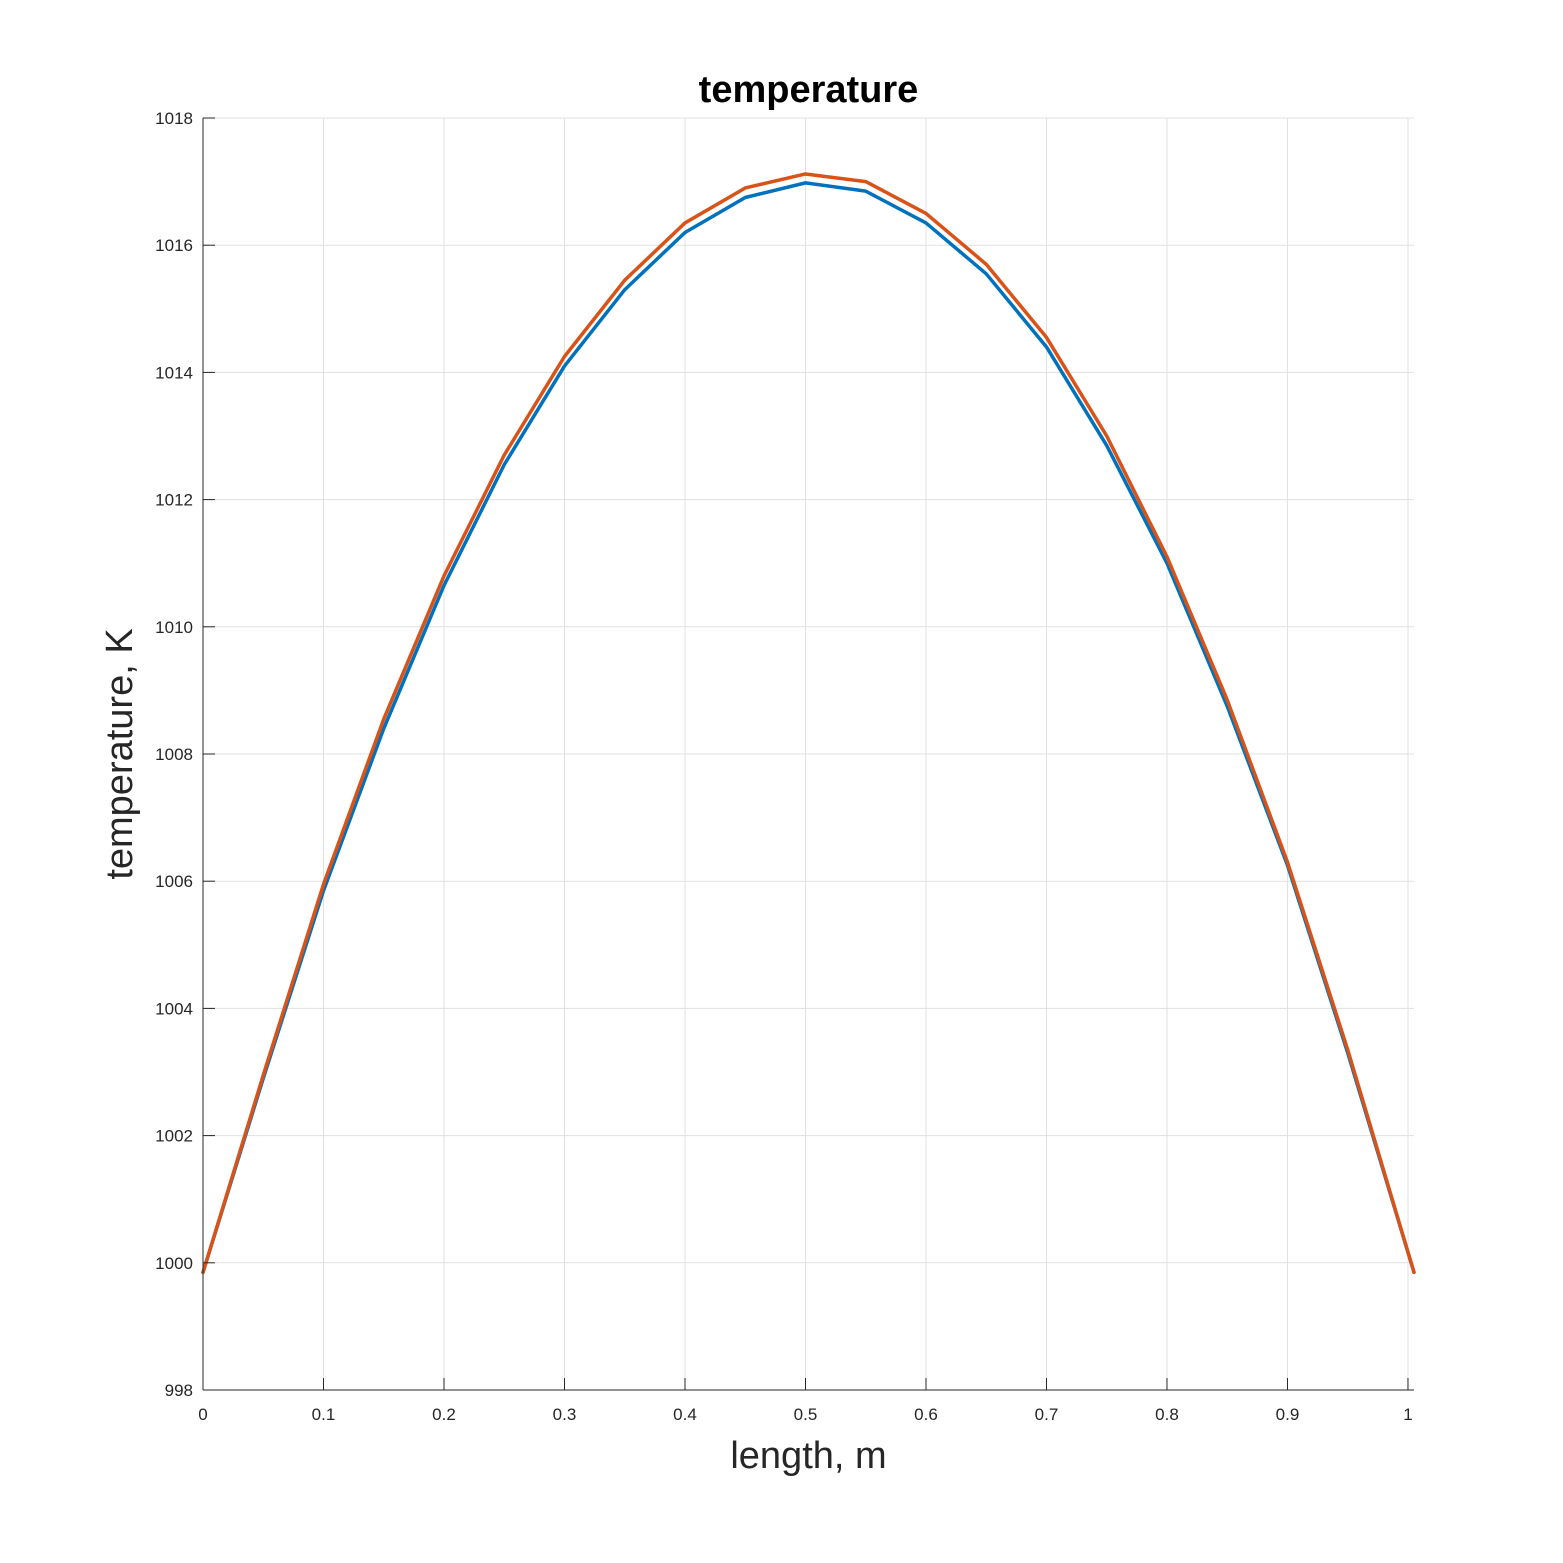 The image size is (1563, 1563). Describe the element at coordinates (806, 1414) in the screenshot. I see `x-tick-label: 0.5` at that location.